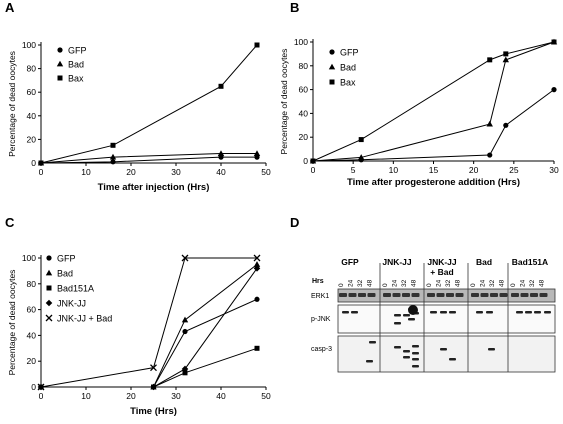 The height and width of the screenshot is (424, 563). Describe the element at coordinates (10, 7) in the screenshot. I see `panel-letter-a: A` at that location.